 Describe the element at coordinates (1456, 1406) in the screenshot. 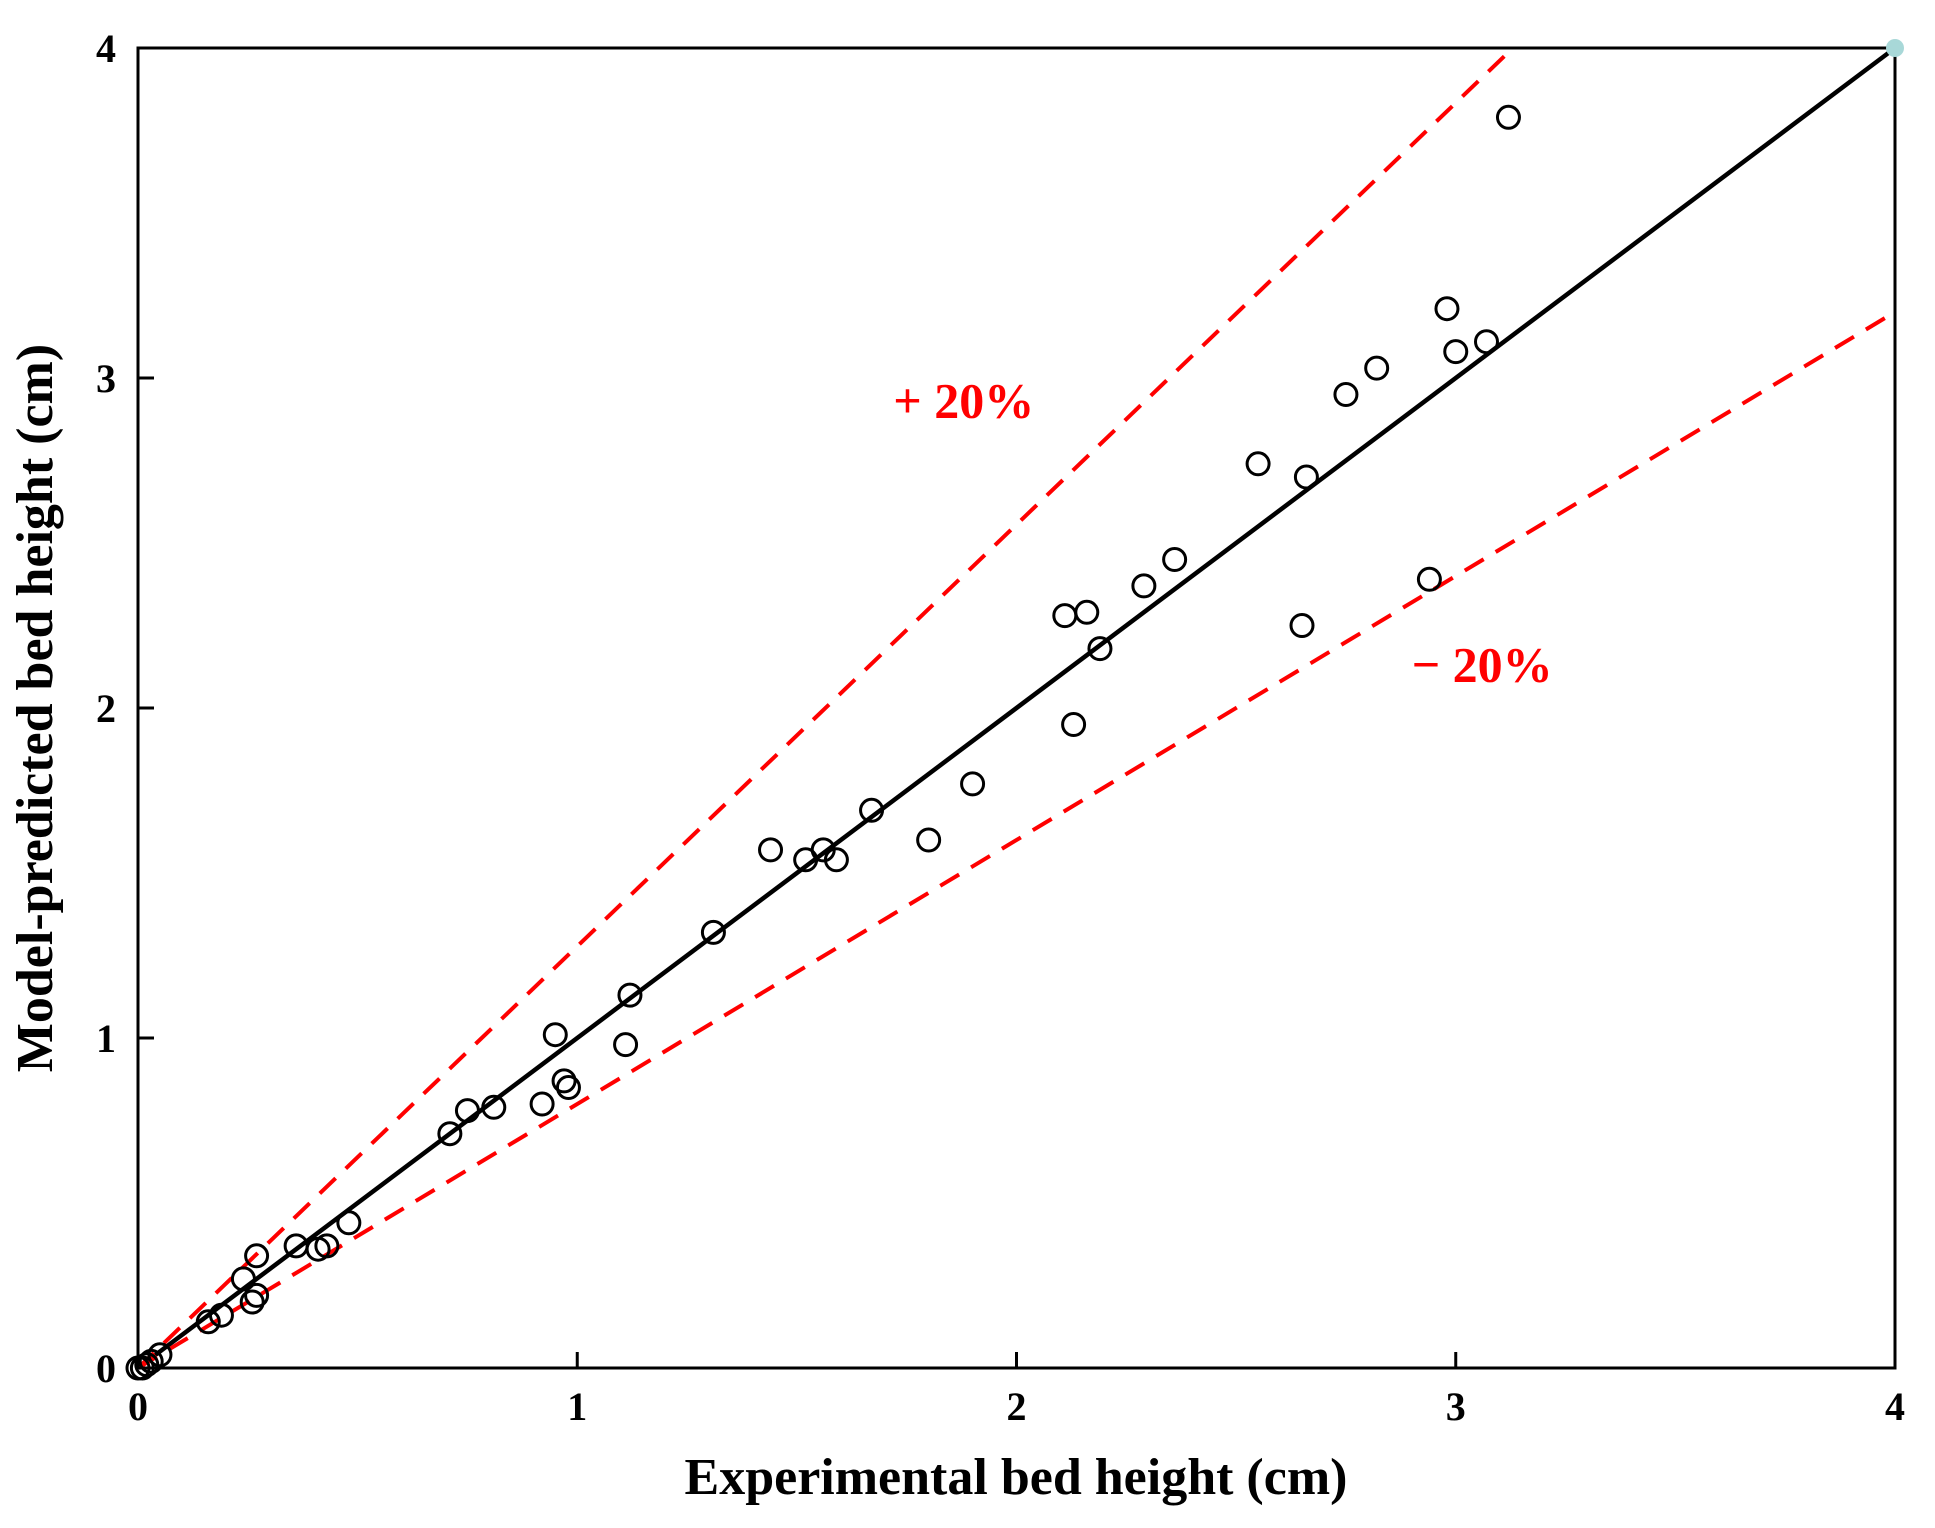

I see `x-tick-label: 3` at that location.